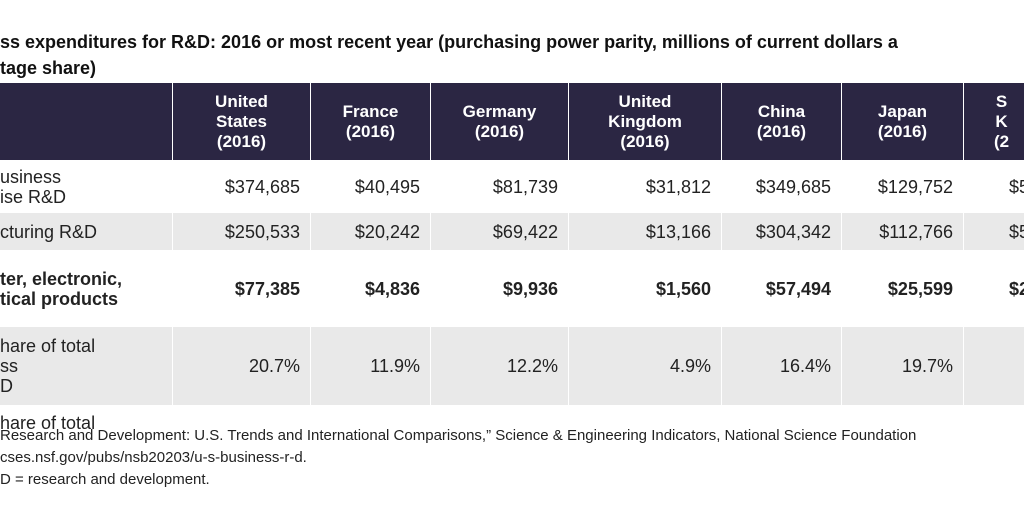 This screenshot has width=1024, height=512. What do you see at coordinates (242, 231) in the screenshot?
I see `table-cell: $250,533` at bounding box center [242, 231].